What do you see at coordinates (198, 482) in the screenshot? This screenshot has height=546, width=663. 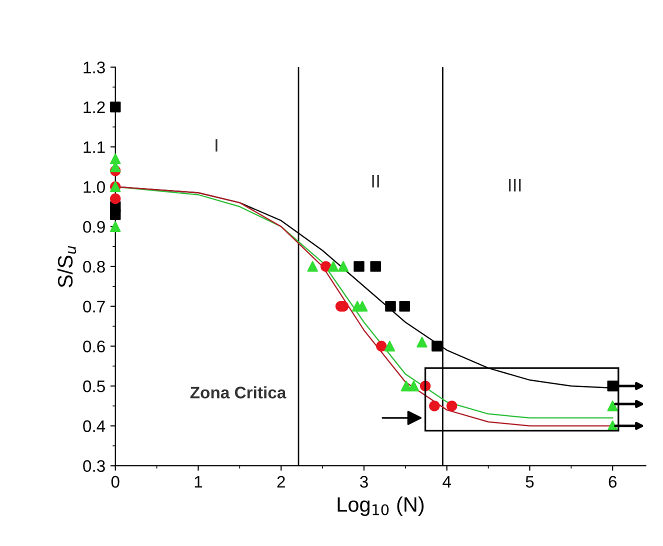 I see `x-tick-label: 1` at bounding box center [198, 482].